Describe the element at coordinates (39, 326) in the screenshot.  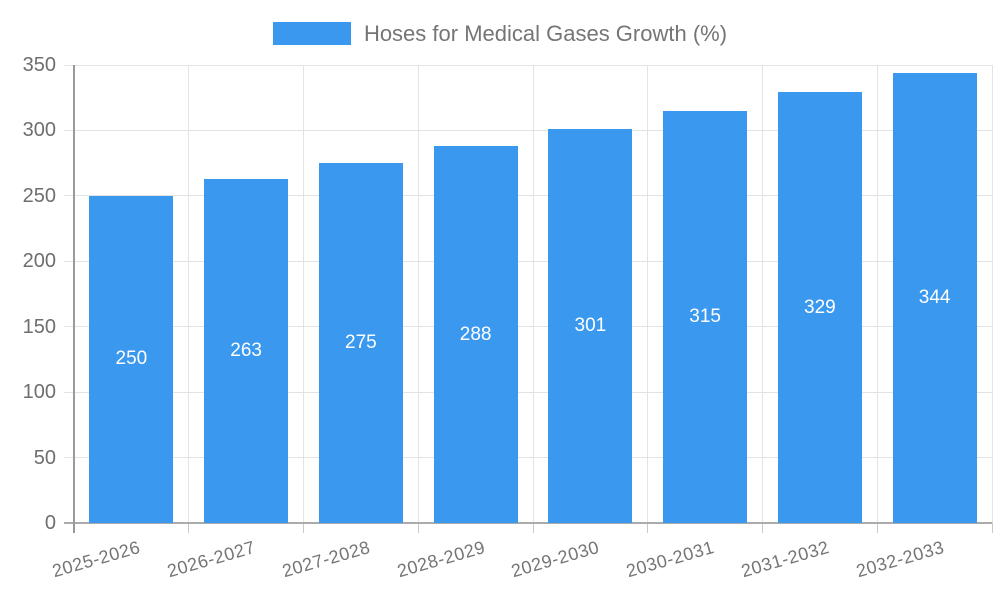
I see `y-axis-tick-label: 150` at that location.